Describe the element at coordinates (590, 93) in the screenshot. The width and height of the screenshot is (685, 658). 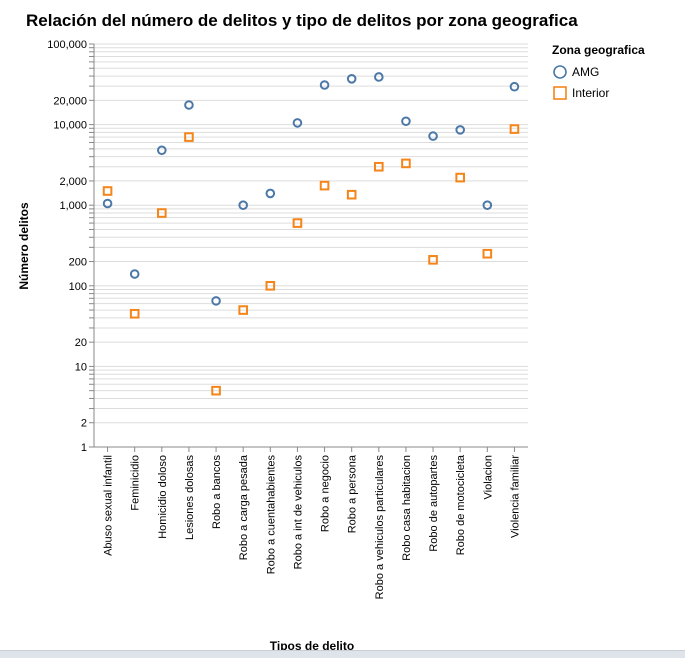
I see `legend-label: Interior` at that location.